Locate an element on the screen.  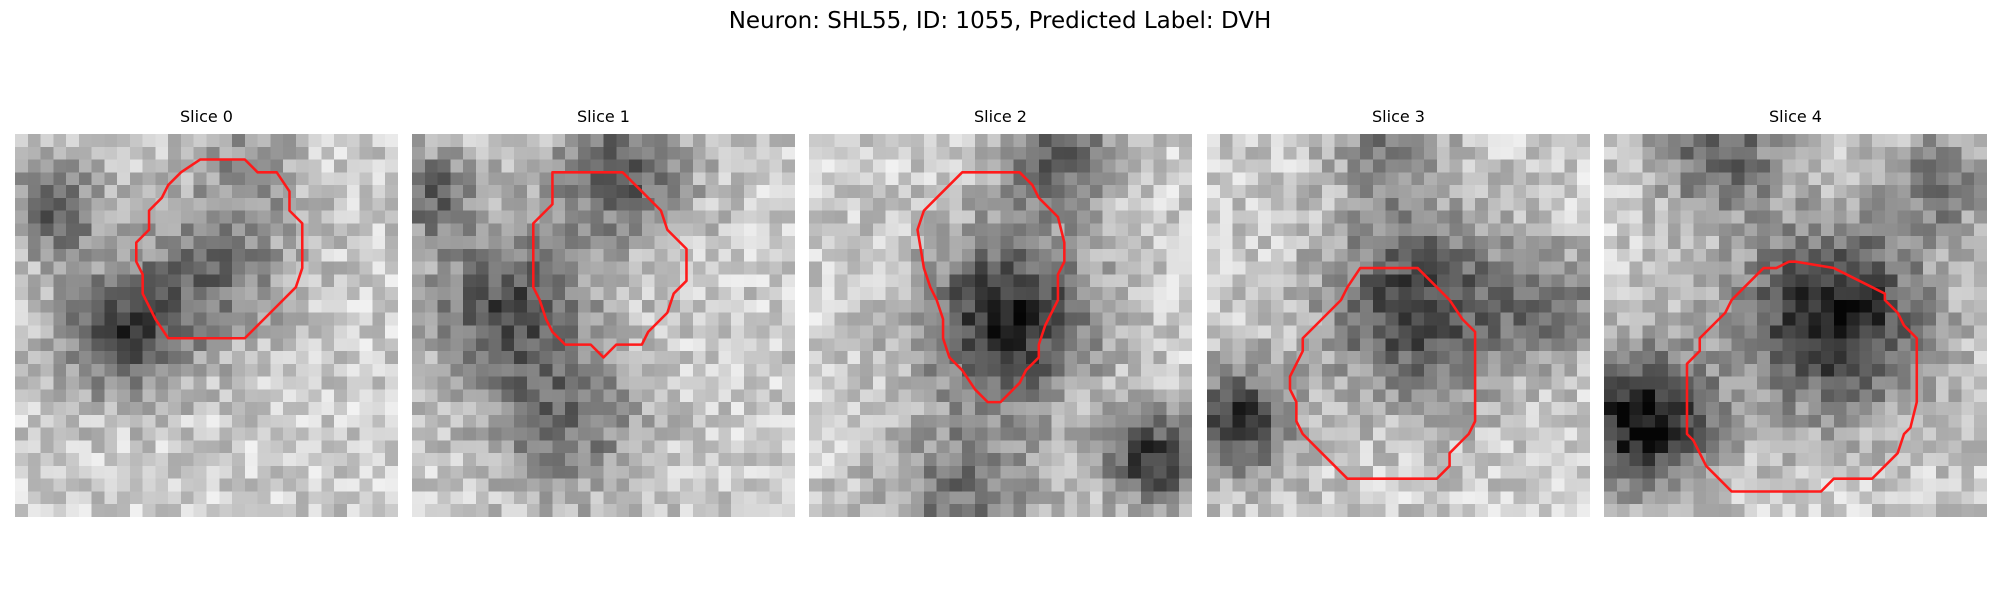
slice-panel-0: Slice 0 is located at coordinates (206, 313).